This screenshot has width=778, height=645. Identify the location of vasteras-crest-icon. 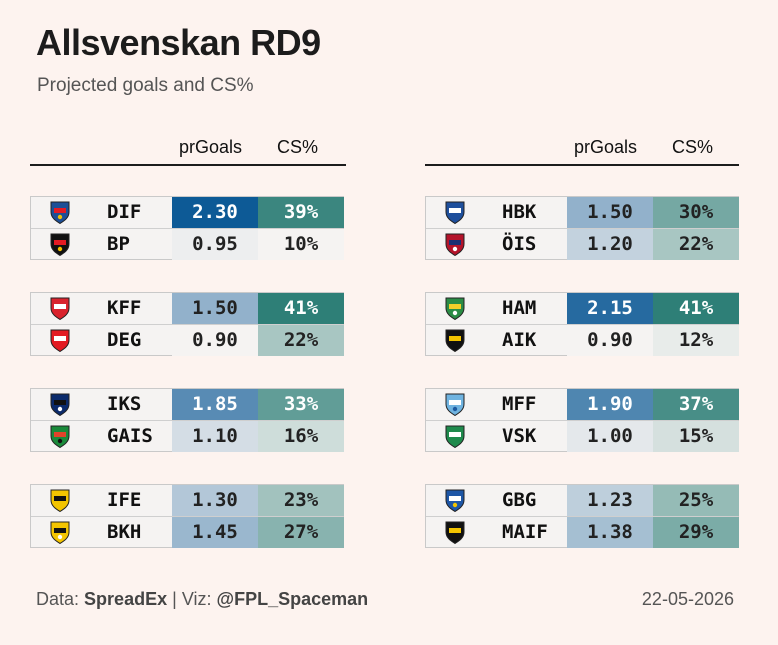
(455, 436).